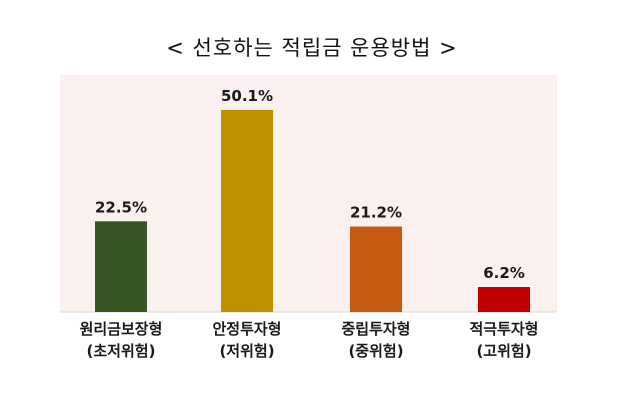  What do you see at coordinates (312, 48) in the screenshot?
I see `chart-title: < 선호하는 적립금 운용방법 >` at bounding box center [312, 48].